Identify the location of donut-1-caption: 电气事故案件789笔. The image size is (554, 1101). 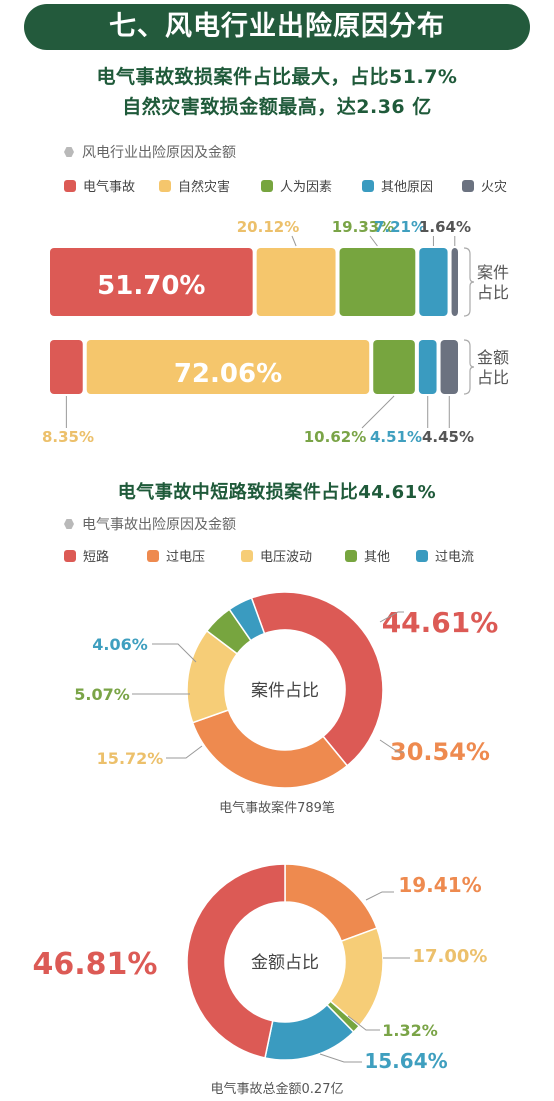
(277, 808).